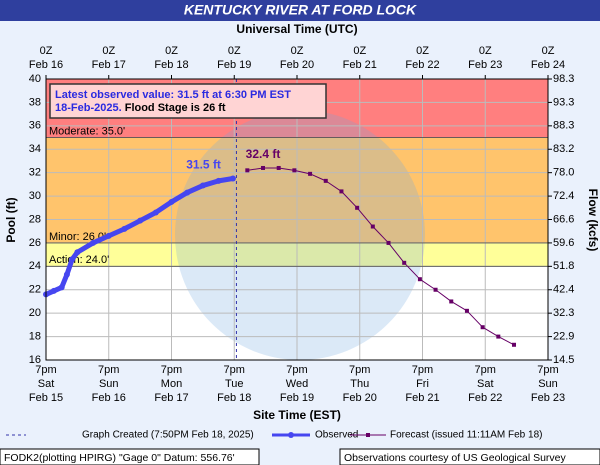  Describe the element at coordinates (297, 384) in the screenshot. I see `x-tick-label: Wed` at that location.